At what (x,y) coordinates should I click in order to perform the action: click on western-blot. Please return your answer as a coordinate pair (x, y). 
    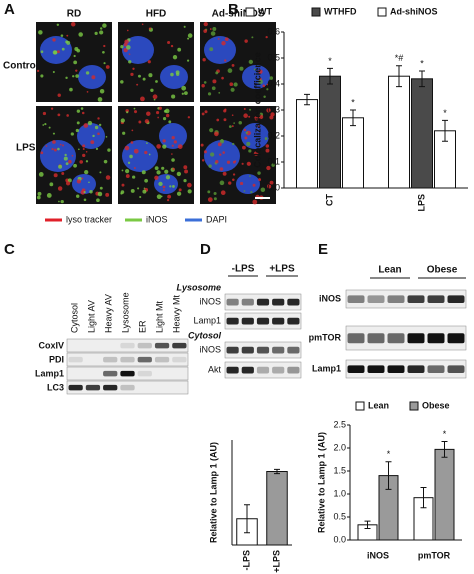
    Looking at the image, I should click on (263, 336).